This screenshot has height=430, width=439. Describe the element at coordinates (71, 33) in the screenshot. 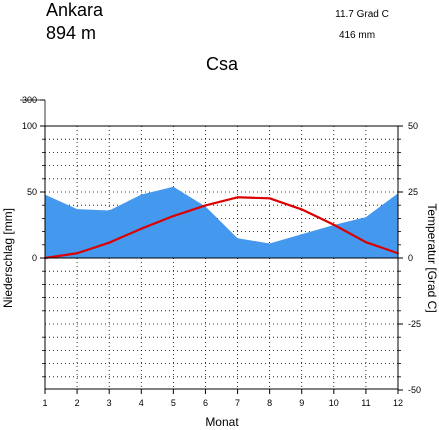

I see `station-elevation: 894 m` at that location.